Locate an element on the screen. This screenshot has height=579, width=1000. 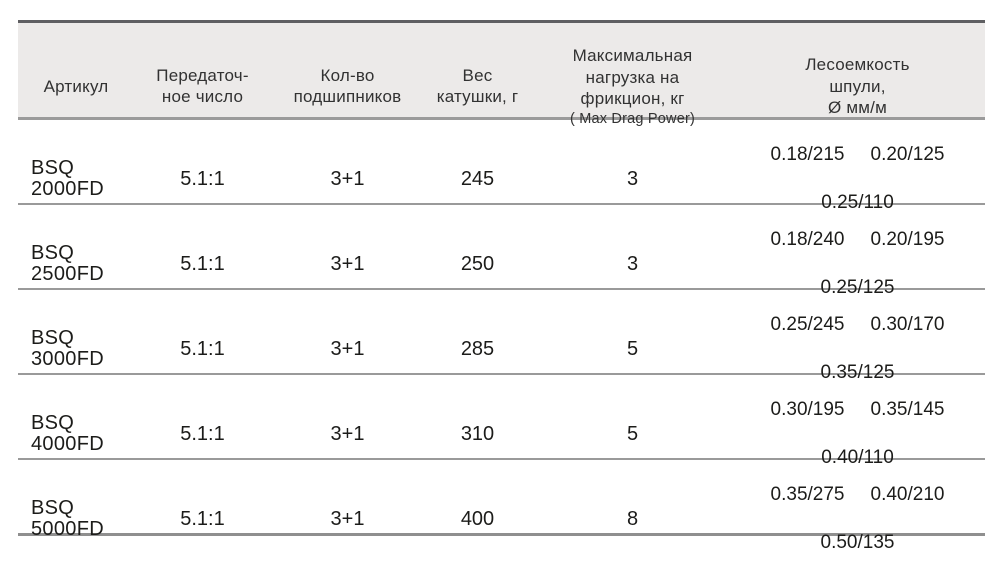
cell-max-drag: 8 is located at coordinates (632, 519).